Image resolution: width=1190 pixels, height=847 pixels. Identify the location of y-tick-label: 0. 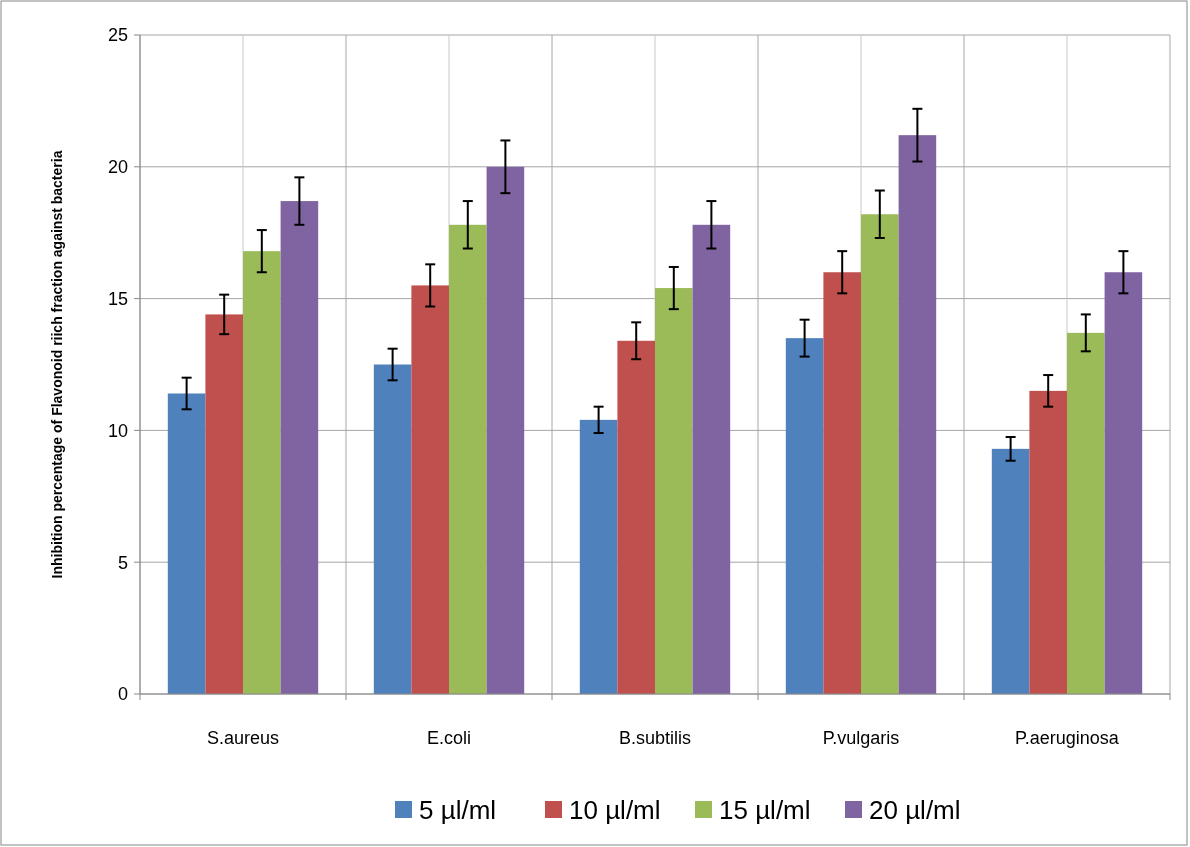
(122, 694).